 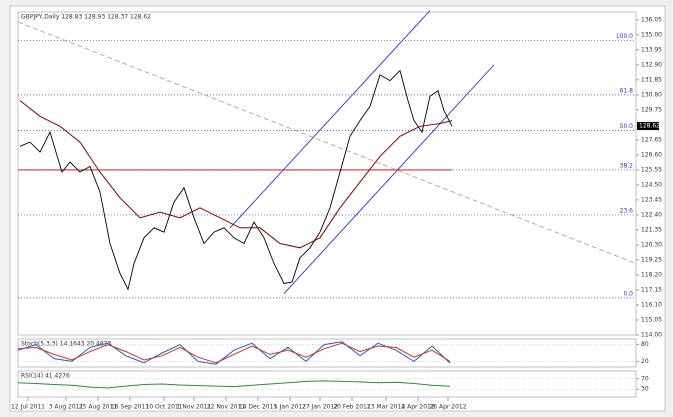 What do you see at coordinates (628, 293) in the screenshot?
I see `fib-label: 0.0` at bounding box center [628, 293].